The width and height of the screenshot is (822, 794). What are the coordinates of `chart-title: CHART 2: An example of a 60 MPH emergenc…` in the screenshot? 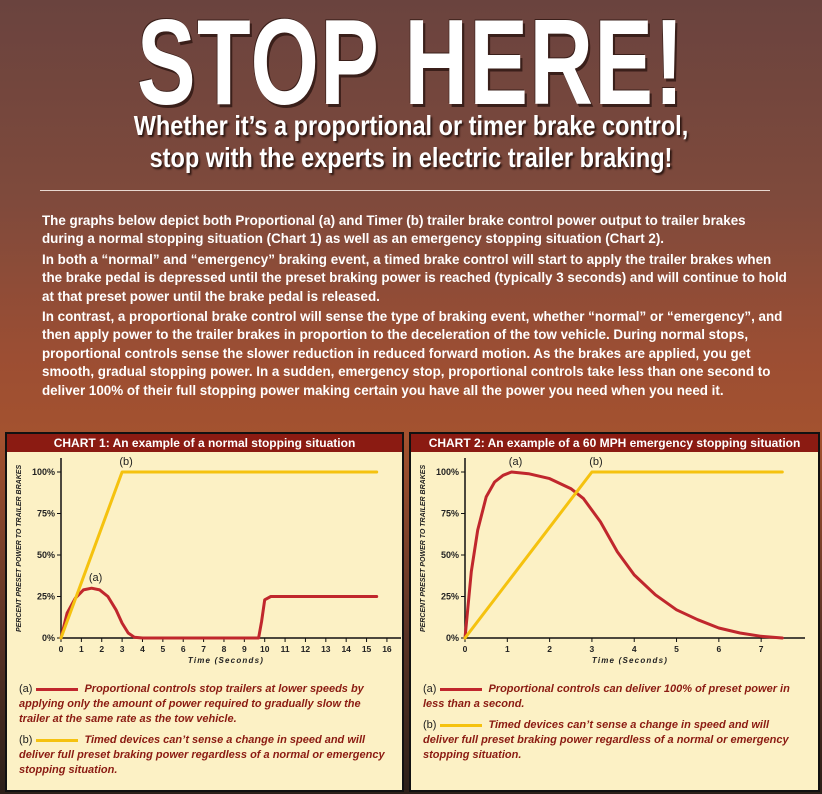 It's located at (614, 443).